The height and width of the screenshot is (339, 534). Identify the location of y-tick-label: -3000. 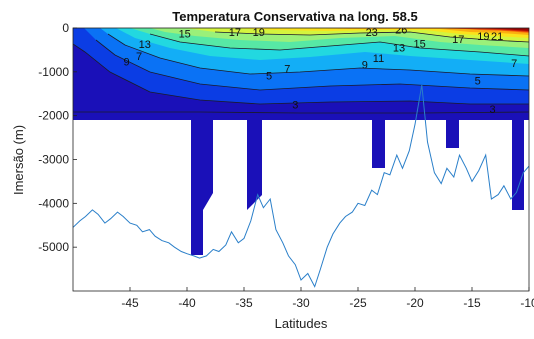
(53, 160).